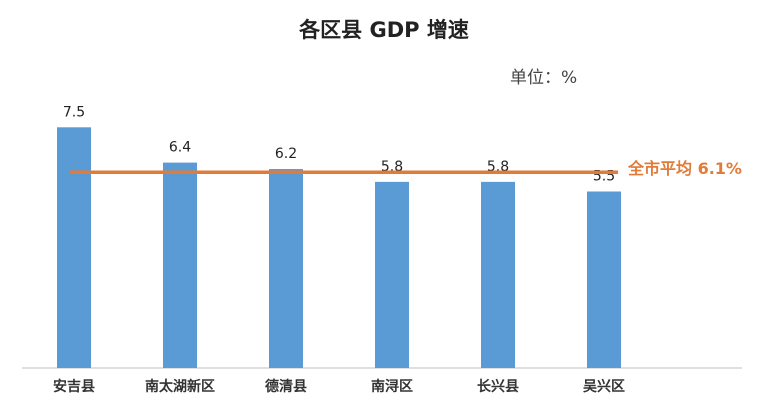 The height and width of the screenshot is (412, 768). I want to click on average-line-label: 全市平均 6.1%, so click(685, 168).